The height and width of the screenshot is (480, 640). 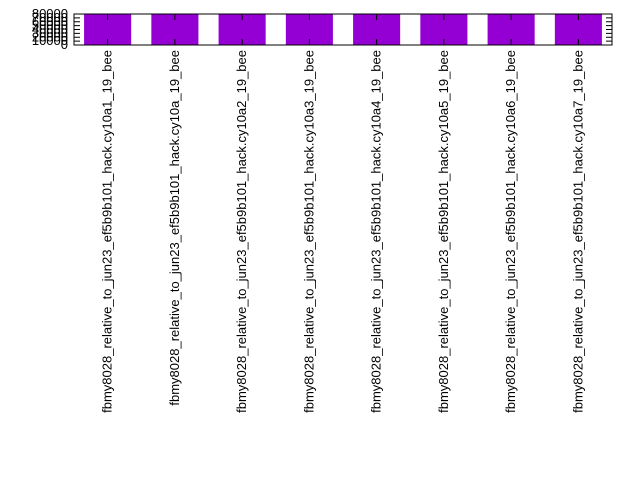 What do you see at coordinates (50, 21) in the screenshot?
I see `y-tick-label: 60000` at bounding box center [50, 21].